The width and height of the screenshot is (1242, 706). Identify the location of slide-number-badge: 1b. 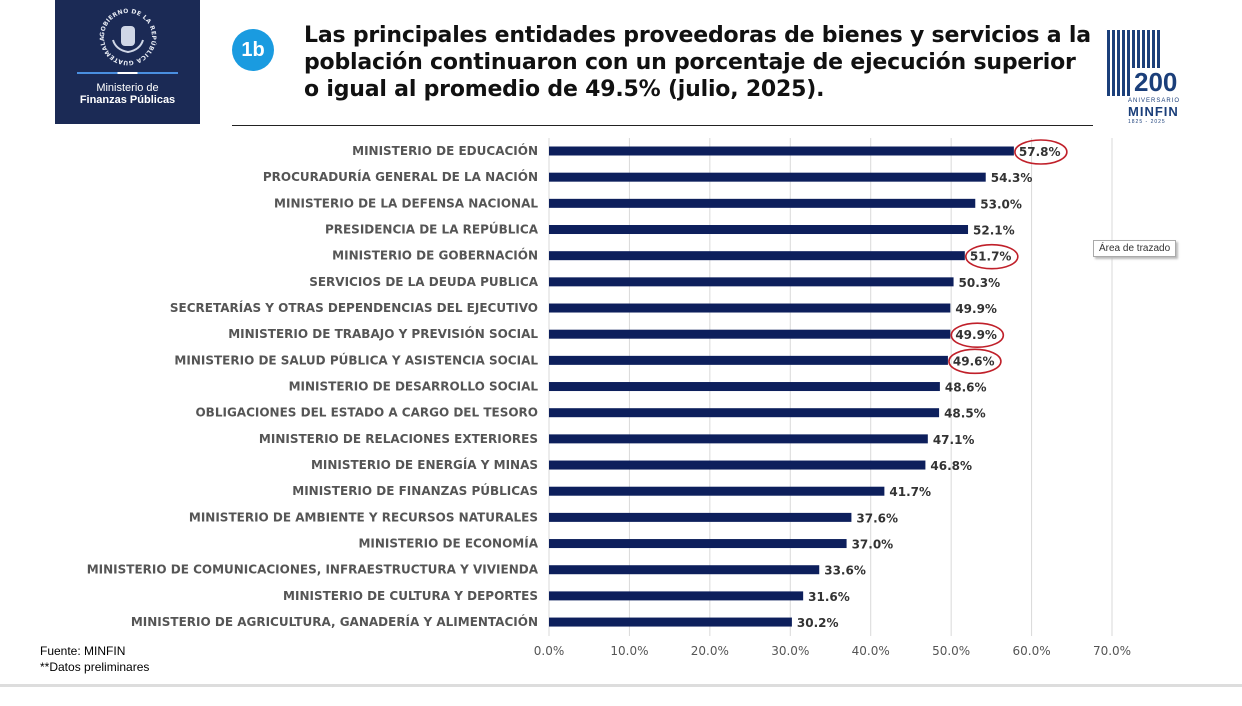
(253, 50).